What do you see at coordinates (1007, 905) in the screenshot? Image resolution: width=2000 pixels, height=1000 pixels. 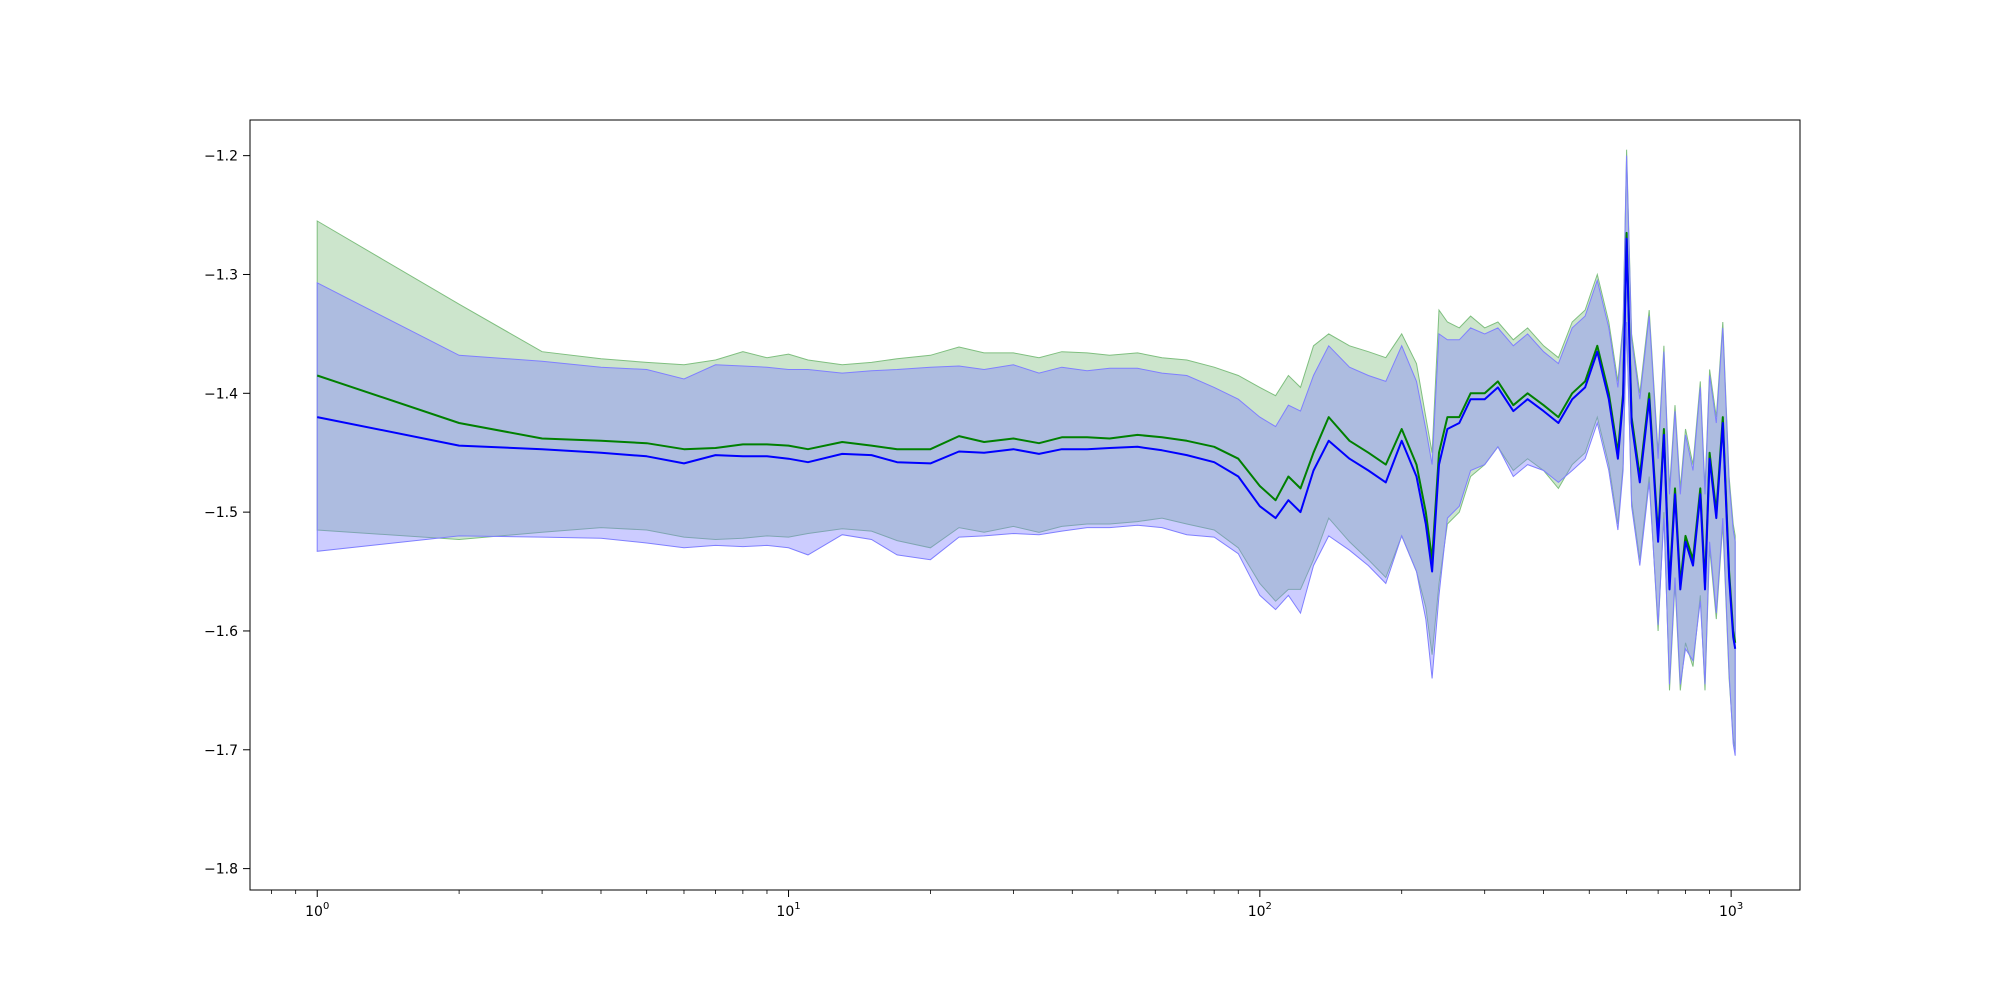 I see `x-axis: 10⁰ 10¹ 10² 10³` at bounding box center [1007, 905].